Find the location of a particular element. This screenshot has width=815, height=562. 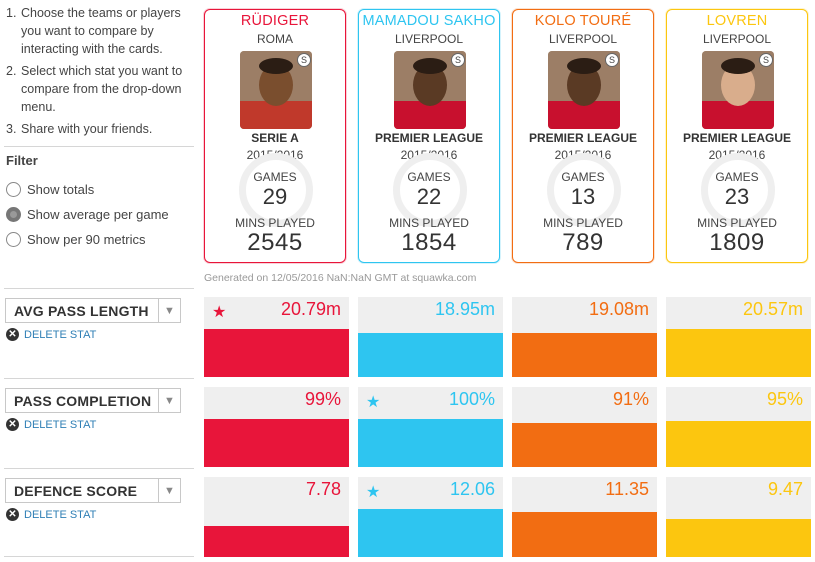

mins-value: 1809 is located at coordinates (737, 242).